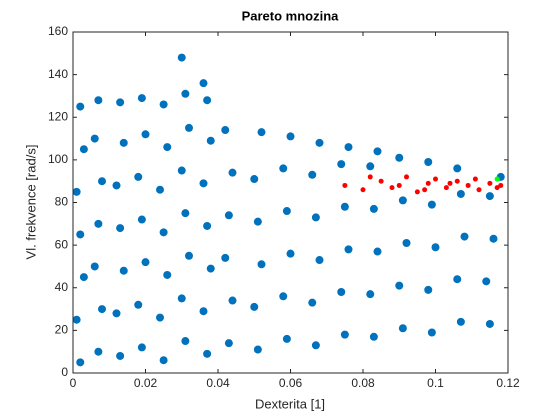 The image size is (560, 420). I want to click on y-axis-label: Vl. frekvence [rad/s], so click(30, 202).